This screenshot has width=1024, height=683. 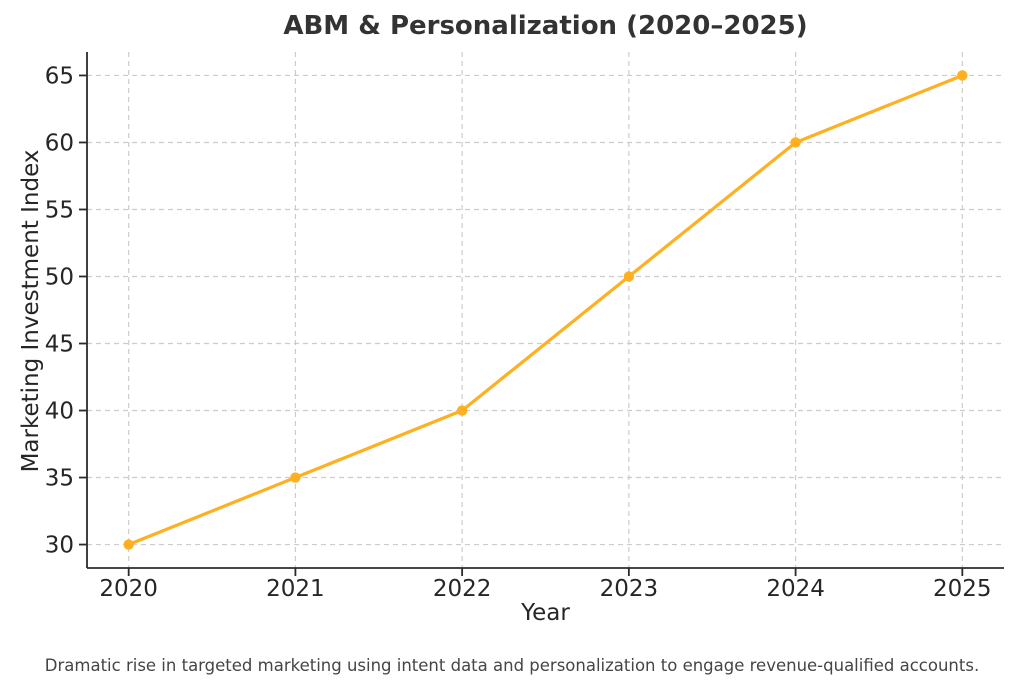 I want to click on y-tick-label: 55, so click(x=59, y=210).